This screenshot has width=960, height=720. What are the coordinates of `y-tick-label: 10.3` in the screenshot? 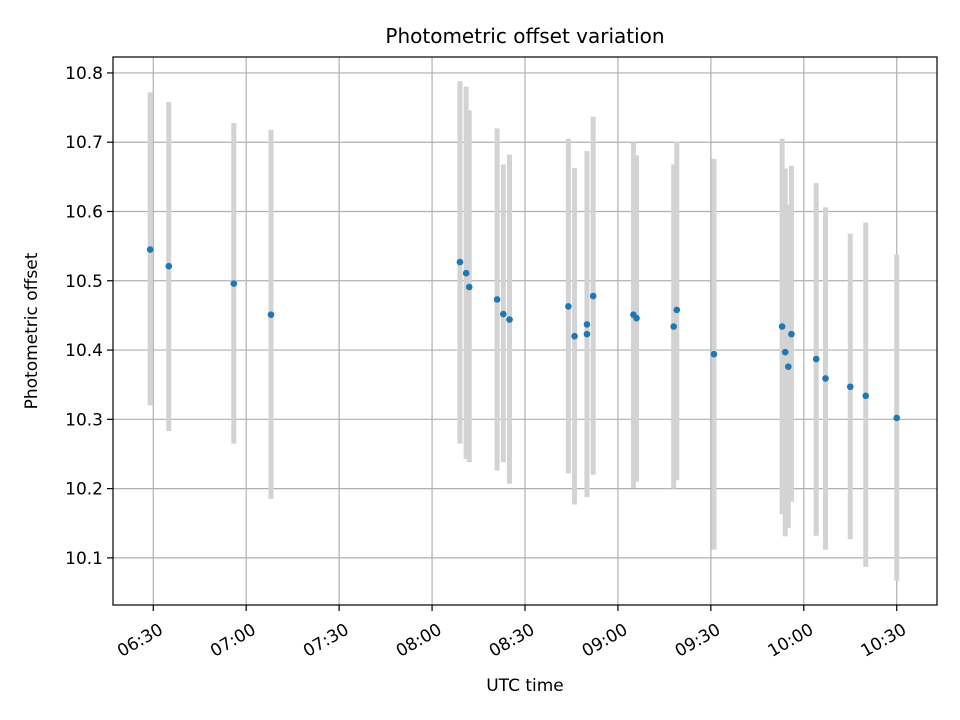 It's located at (84, 420).